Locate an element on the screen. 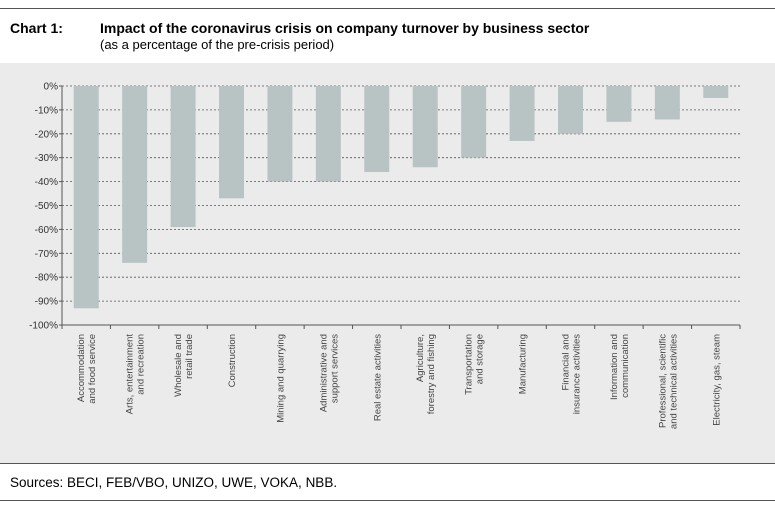  category-label-line: Manufacturing is located at coordinates (523, 364).